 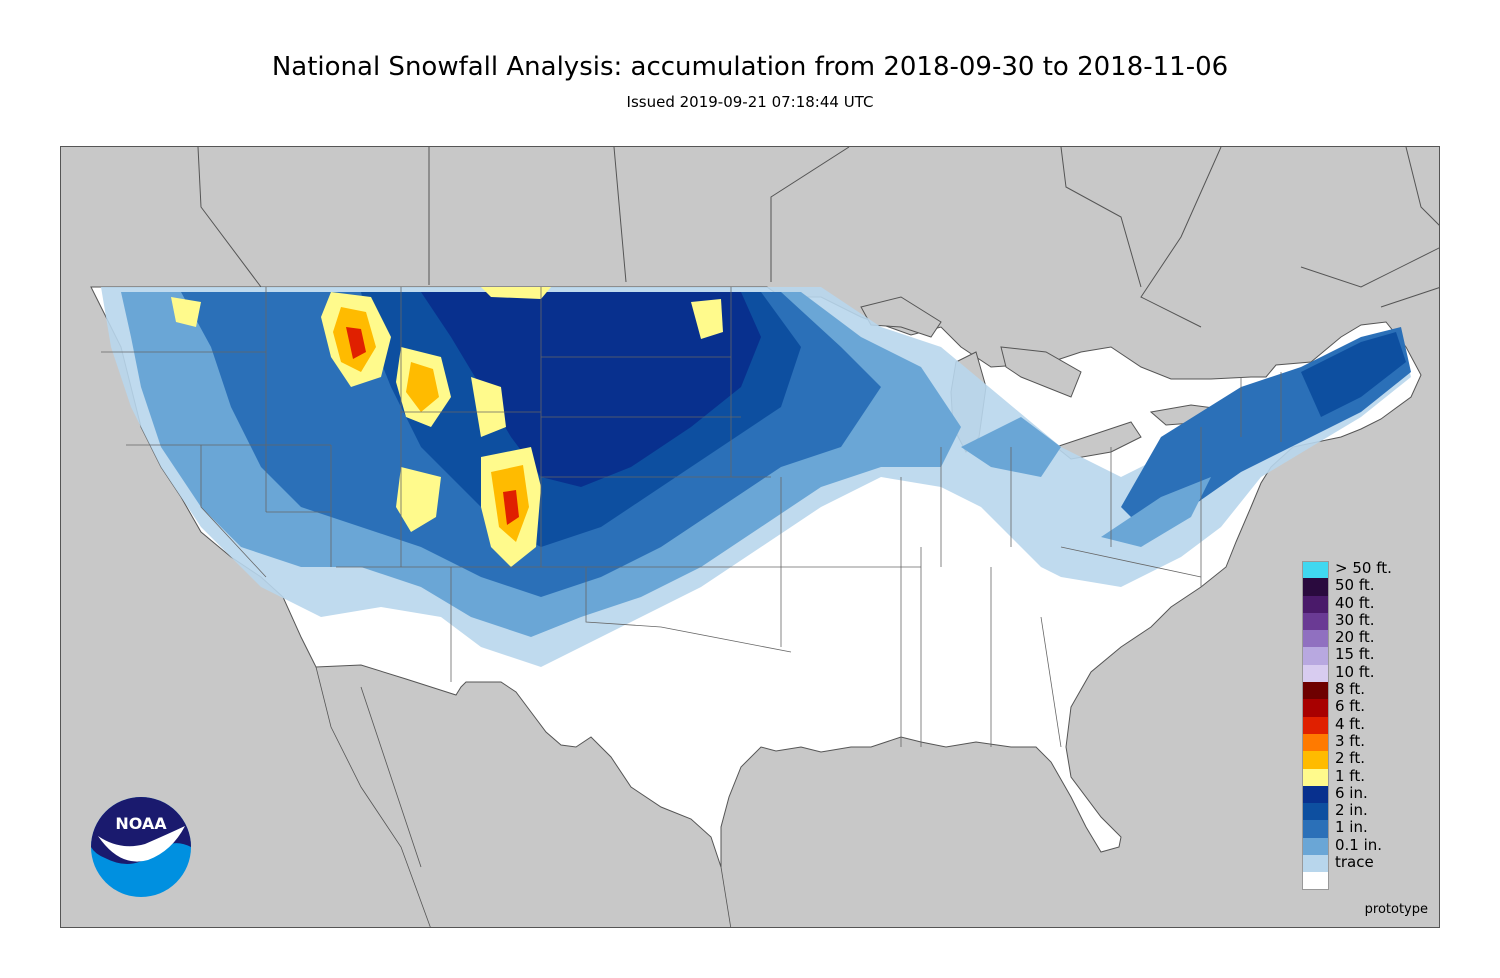 What do you see at coordinates (1355, 637) in the screenshot?
I see `legend-label: 20 ft.` at bounding box center [1355, 637].